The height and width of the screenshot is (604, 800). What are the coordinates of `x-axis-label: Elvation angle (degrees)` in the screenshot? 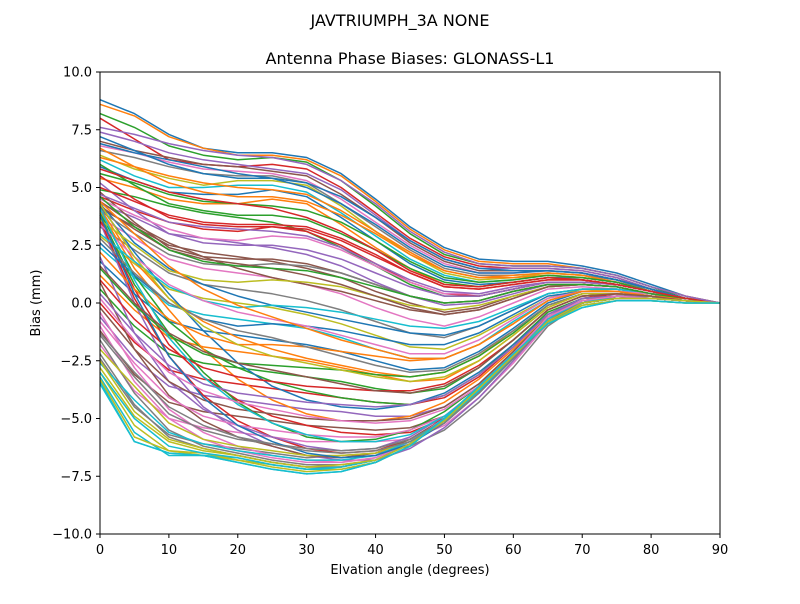 It's located at (409, 570).